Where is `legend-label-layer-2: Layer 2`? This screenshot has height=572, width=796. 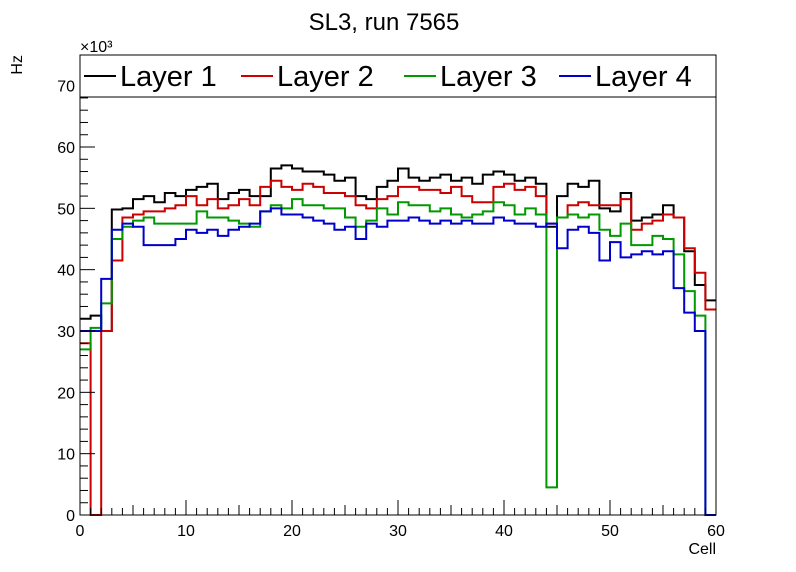
legend-label-layer-2: Layer 2 is located at coordinates (325, 77).